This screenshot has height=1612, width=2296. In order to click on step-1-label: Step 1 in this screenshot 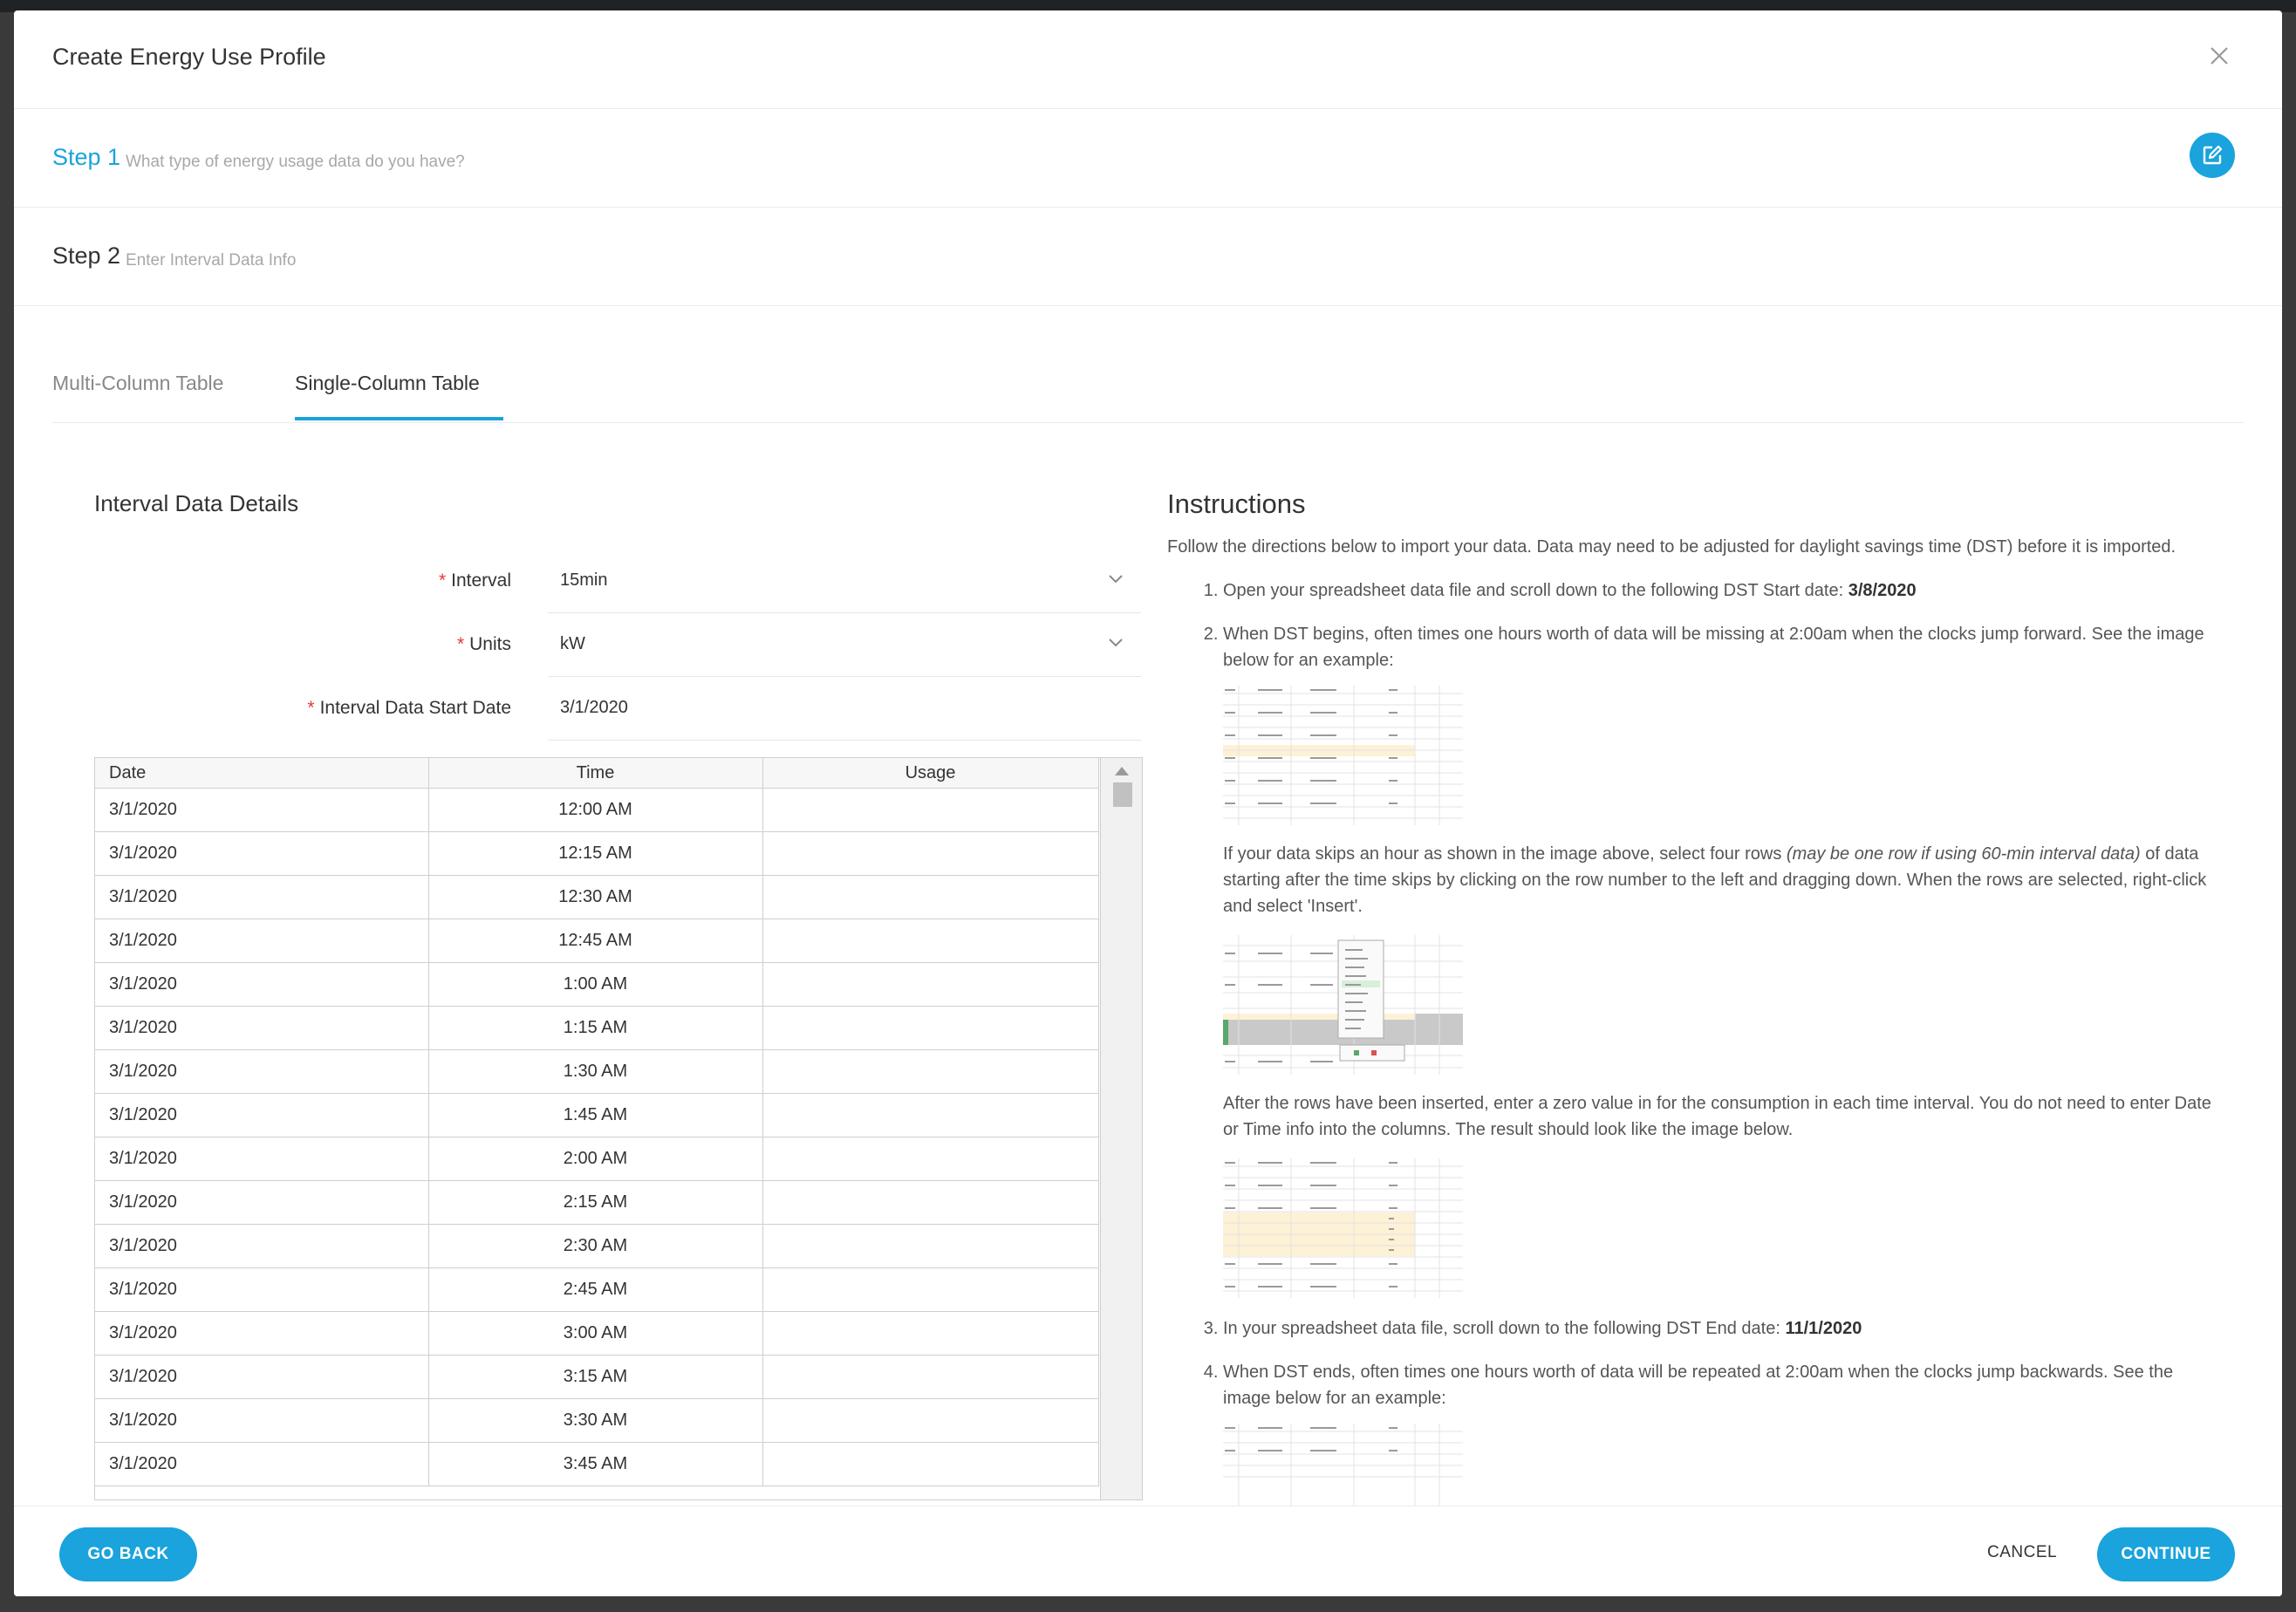, I will do `click(86, 157)`.